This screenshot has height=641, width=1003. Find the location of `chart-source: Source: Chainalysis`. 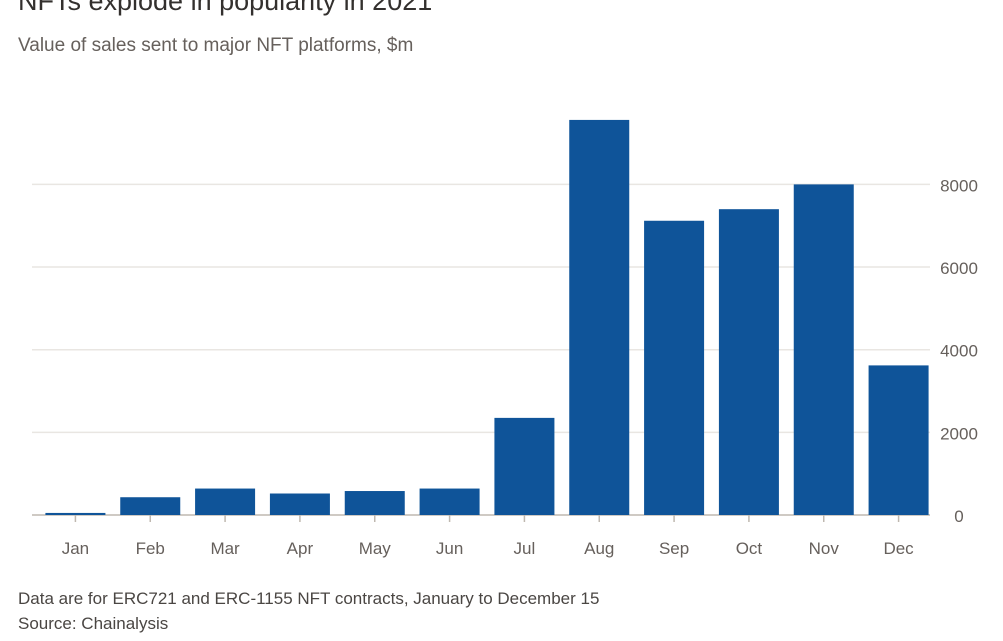

chart-source: Source: Chainalysis is located at coordinates (93, 623).